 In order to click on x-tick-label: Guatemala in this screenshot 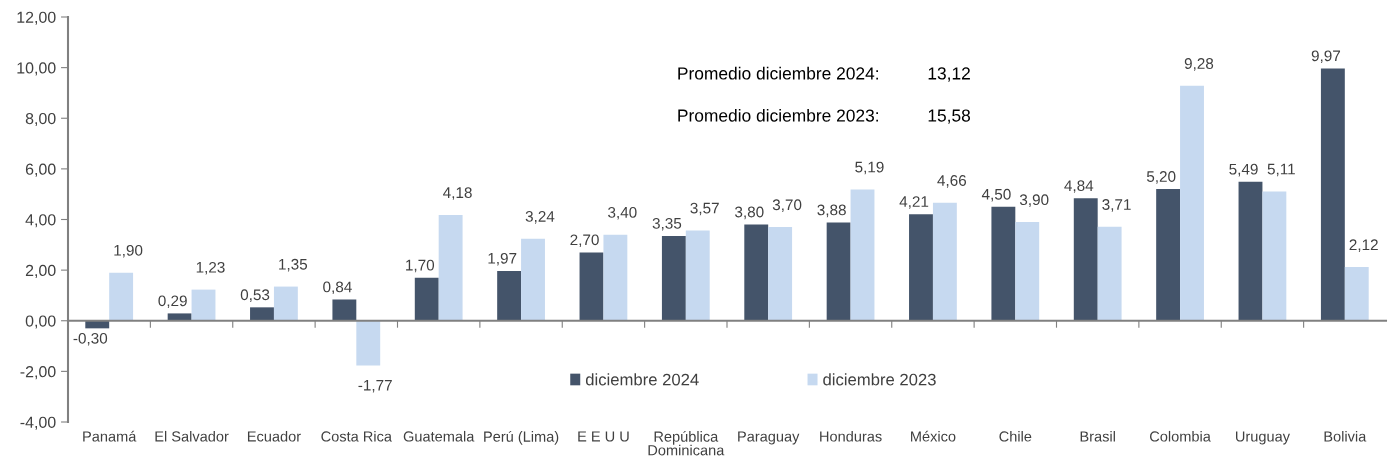, I will do `click(439, 436)`.